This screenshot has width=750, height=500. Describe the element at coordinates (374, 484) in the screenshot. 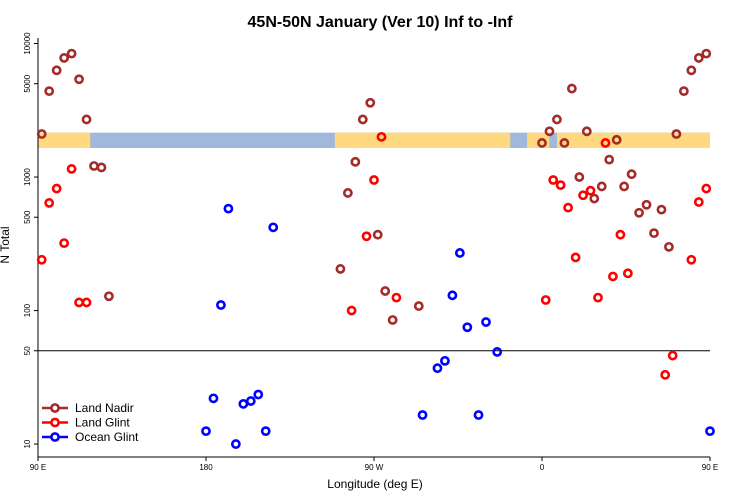

I see `x-axis-label: Longitude (deg E)` at that location.